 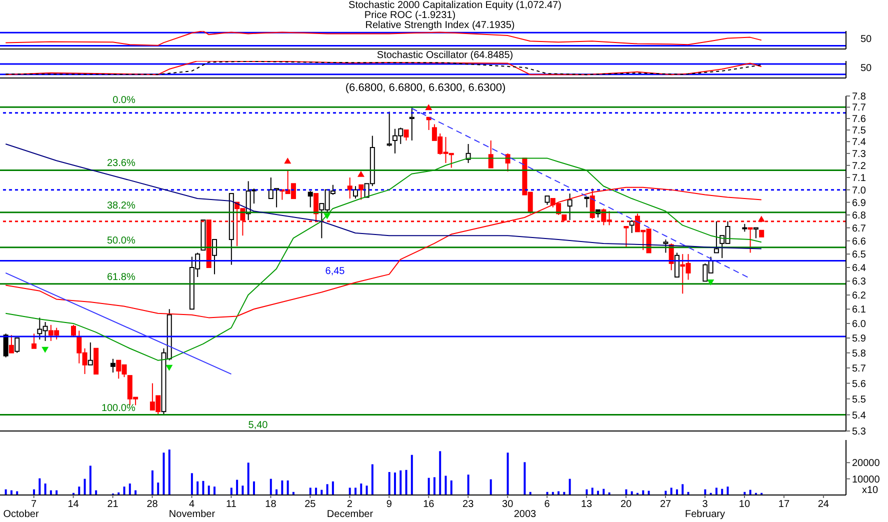 What do you see at coordinates (586, 504) in the screenshot?
I see `x-tick-label: 13` at bounding box center [586, 504].